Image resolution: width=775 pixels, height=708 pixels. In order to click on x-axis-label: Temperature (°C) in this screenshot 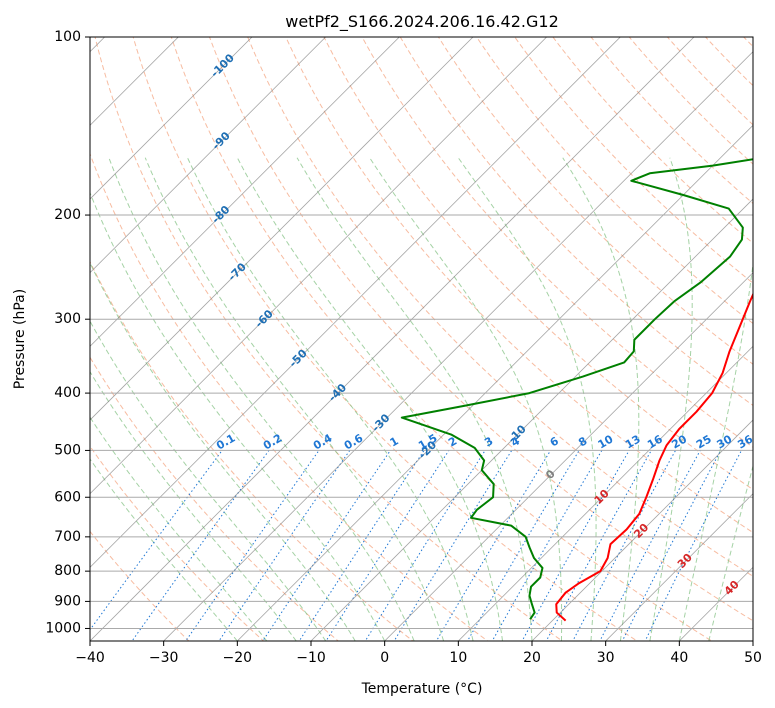, I will do `click(422, 689)`.